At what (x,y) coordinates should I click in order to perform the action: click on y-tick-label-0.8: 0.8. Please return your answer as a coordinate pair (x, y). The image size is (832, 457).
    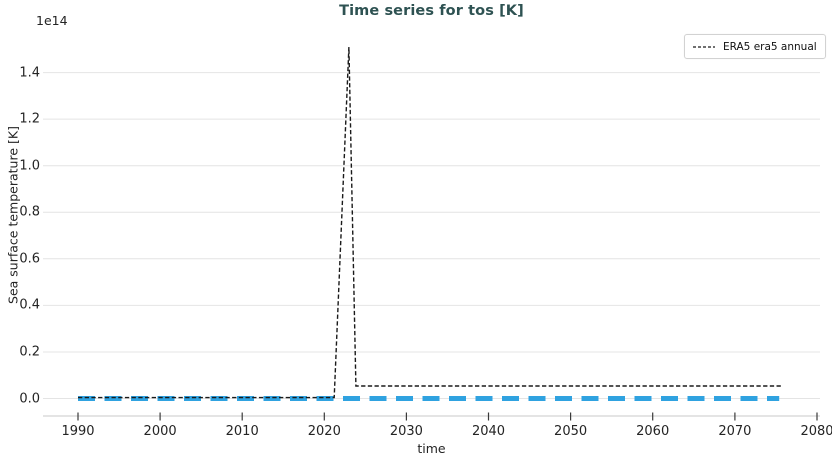
    Looking at the image, I should click on (29, 212).